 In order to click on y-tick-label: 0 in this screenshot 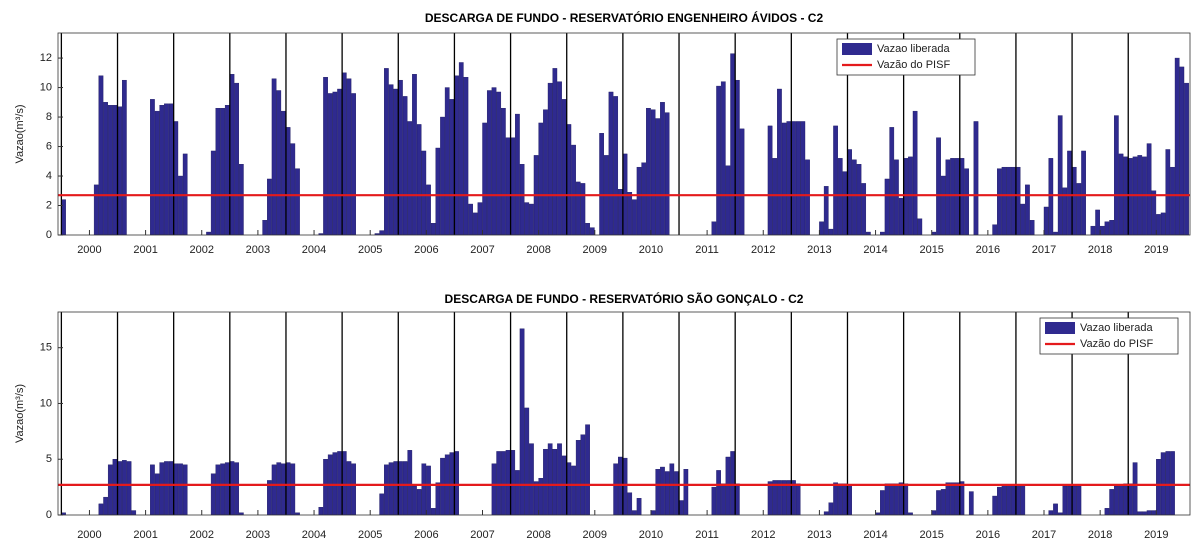, I will do `click(49, 515)`.